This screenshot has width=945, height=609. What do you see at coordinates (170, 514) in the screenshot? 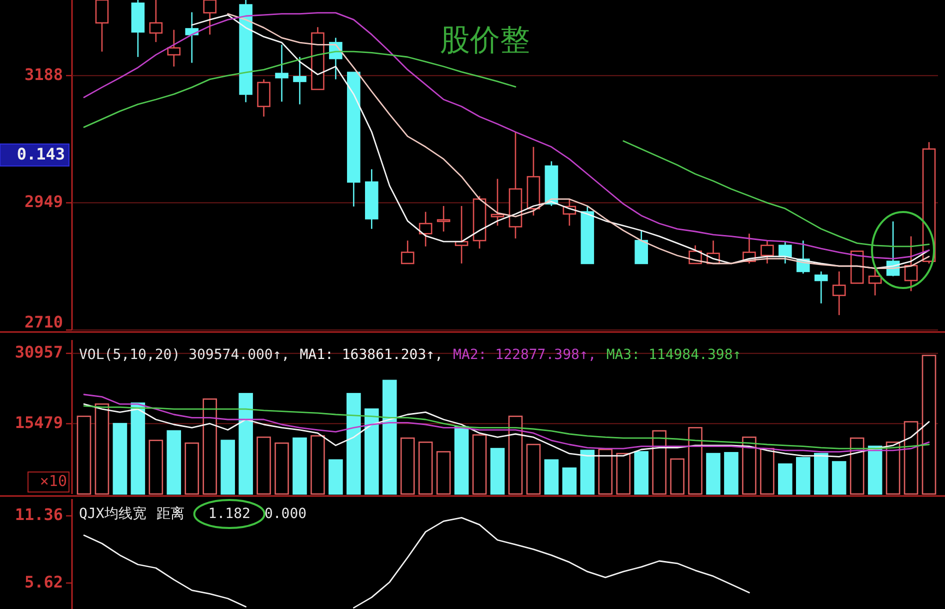
I see `text: 距离` at bounding box center [170, 514].